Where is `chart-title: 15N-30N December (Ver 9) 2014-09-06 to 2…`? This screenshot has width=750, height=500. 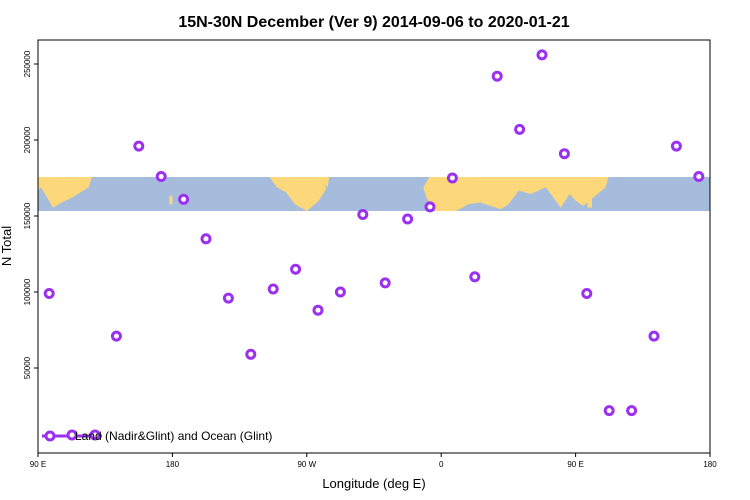 chart-title: 15N-30N December (Ver 9) 2014-09-06 to 2… is located at coordinates (373, 22).